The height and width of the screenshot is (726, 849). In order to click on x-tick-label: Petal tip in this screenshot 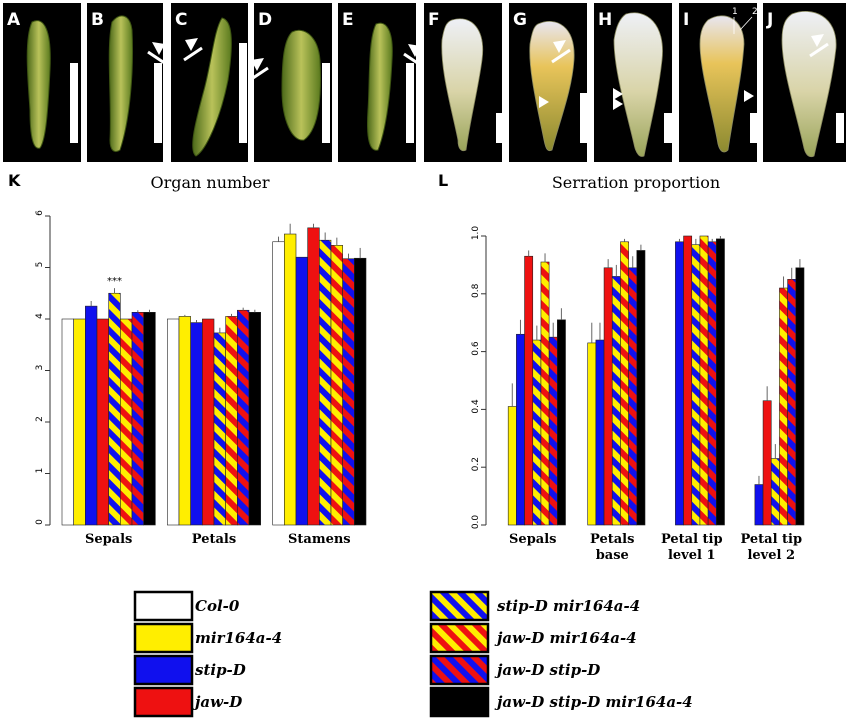, I will do `click(771, 539)`.